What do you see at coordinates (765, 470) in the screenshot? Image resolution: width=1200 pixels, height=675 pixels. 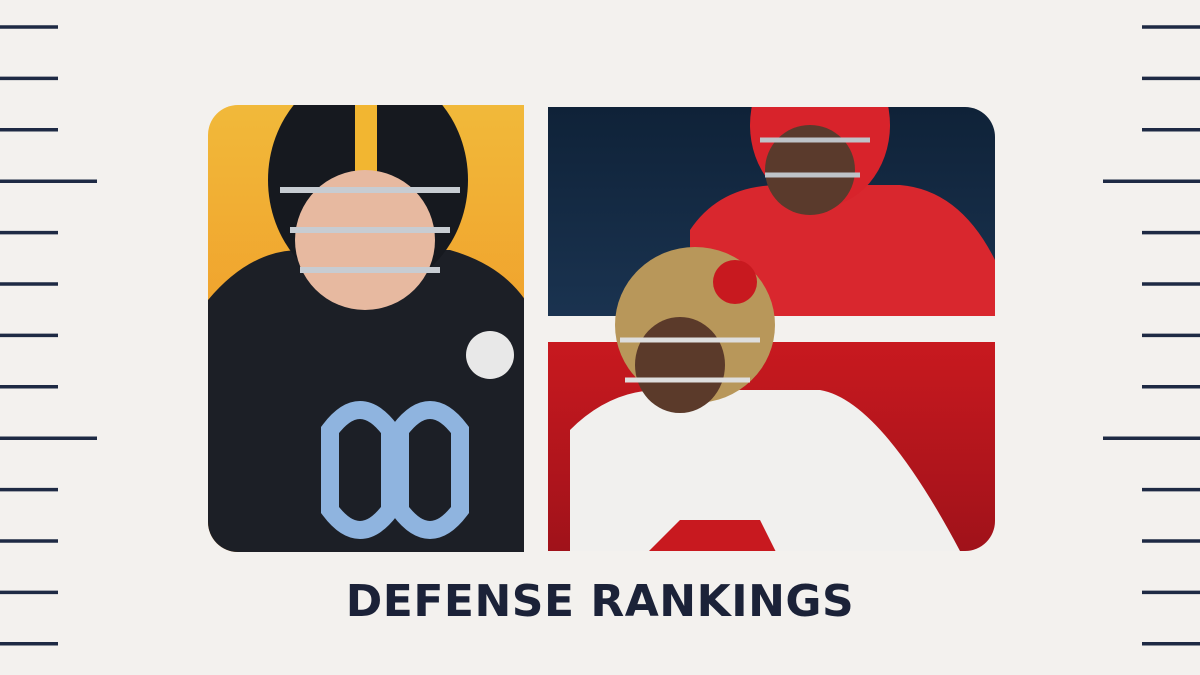 I see `player-bottom-right` at bounding box center [765, 470].